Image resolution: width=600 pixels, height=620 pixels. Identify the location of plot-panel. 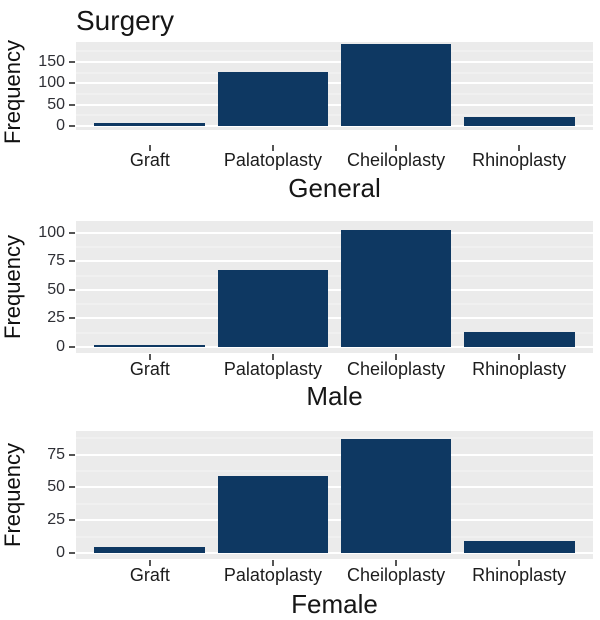
(334, 85).